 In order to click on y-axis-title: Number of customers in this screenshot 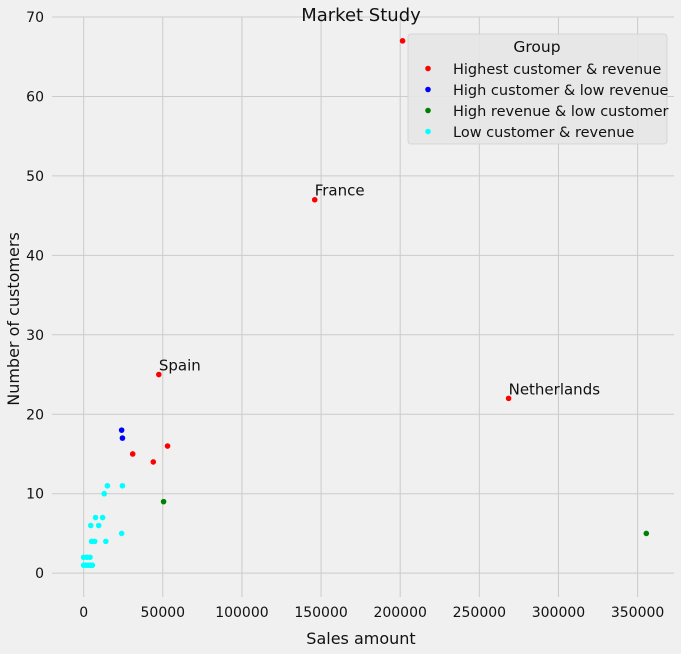, I will do `click(13, 319)`.